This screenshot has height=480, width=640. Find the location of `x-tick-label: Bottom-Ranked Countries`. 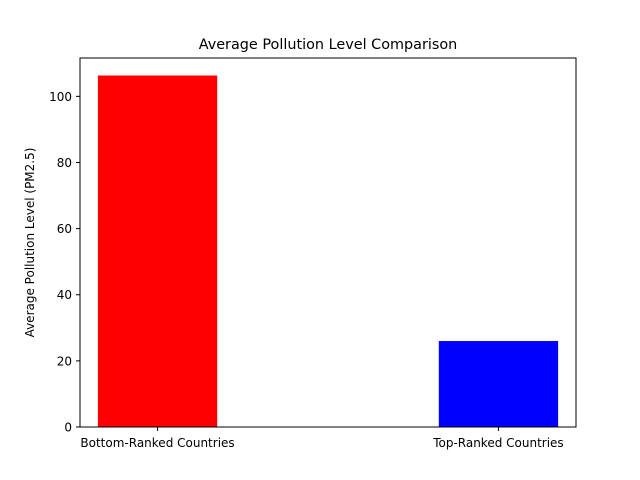

x-tick-label: Bottom-Ranked Countries is located at coordinates (157, 443).